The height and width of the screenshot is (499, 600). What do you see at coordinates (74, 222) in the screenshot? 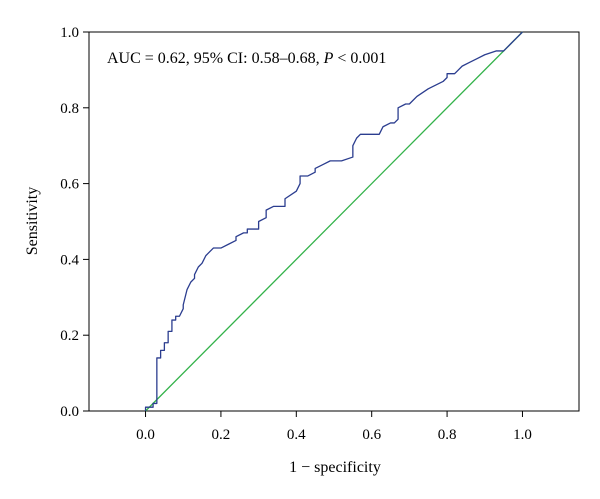
I see `y-axis-ticks: 0.0 0.2 0.4 0.6 0.8 1.0` at bounding box center [74, 222].